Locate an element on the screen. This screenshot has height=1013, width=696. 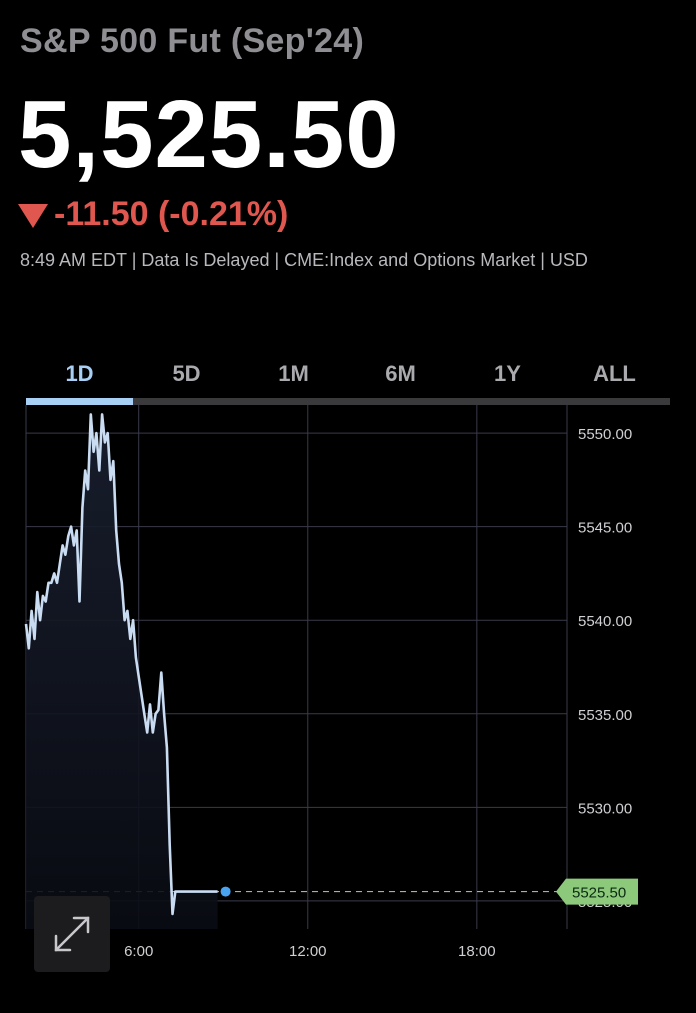
expand-icon is located at coordinates (72, 934).